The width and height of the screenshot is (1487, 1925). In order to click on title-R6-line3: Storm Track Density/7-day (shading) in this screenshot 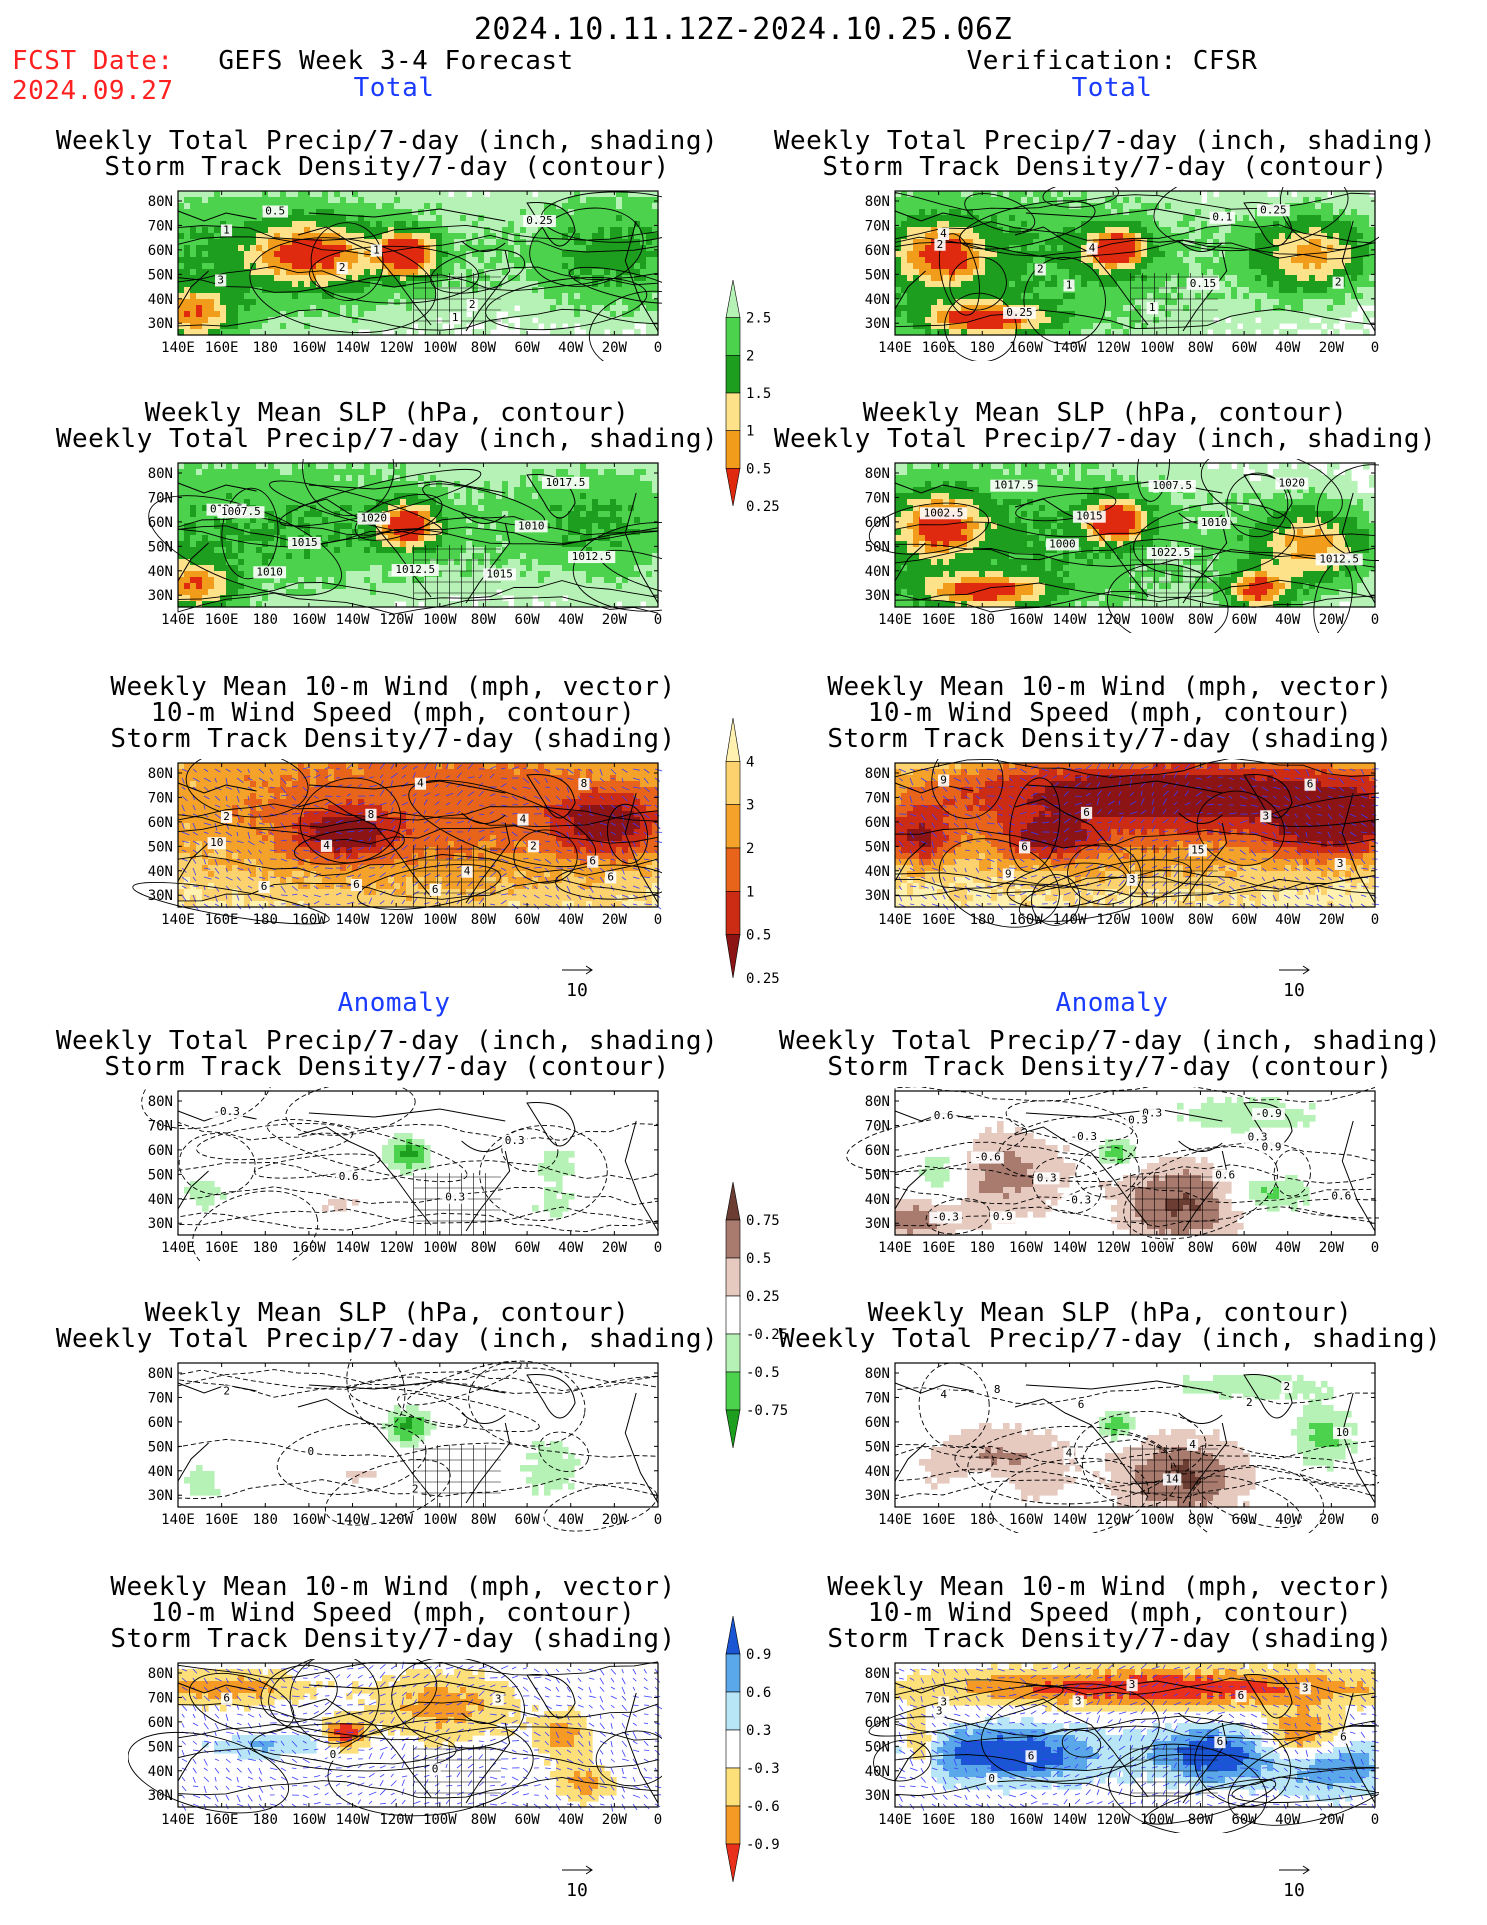, I will do `click(1110, 1639)`.